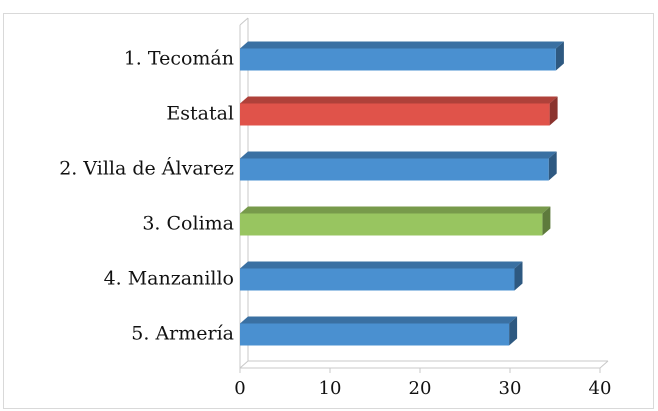  Describe the element at coordinates (200, 114) in the screenshot. I see `category-label: Estatal` at that location.